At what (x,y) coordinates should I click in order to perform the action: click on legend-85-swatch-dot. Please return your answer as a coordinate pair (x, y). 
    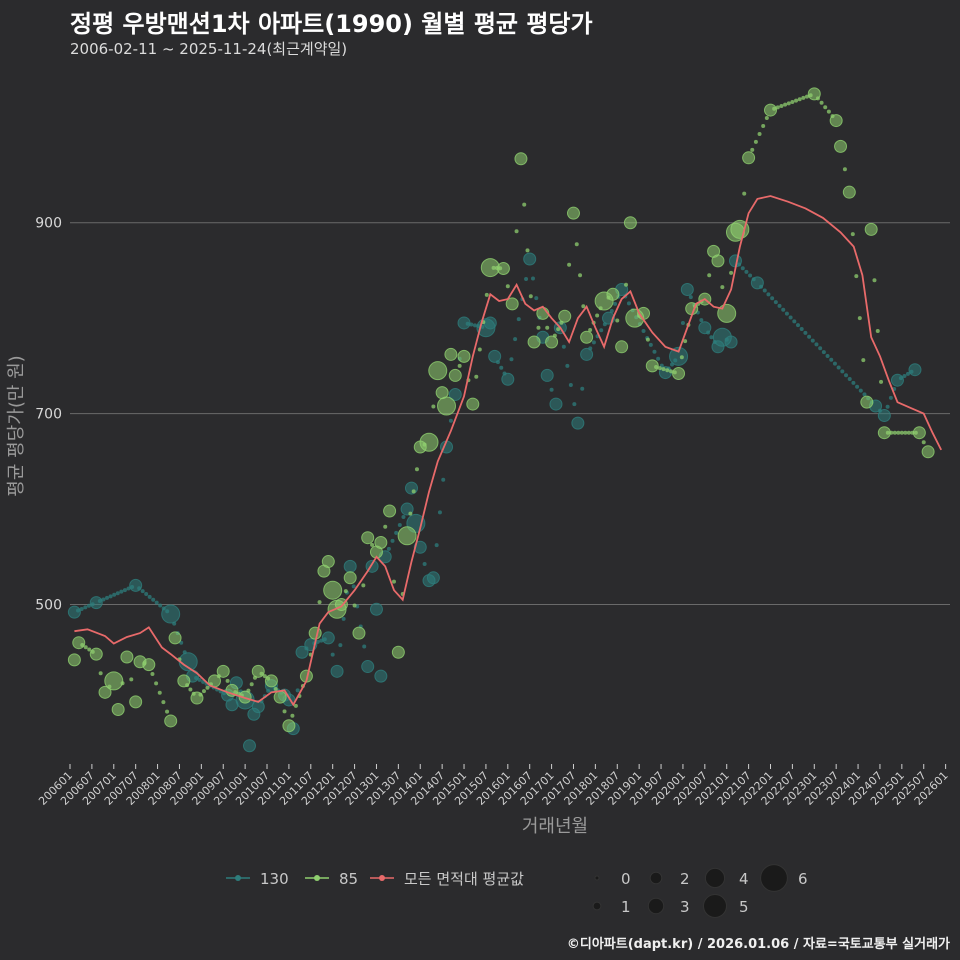
    Looking at the image, I should click on (317, 878).